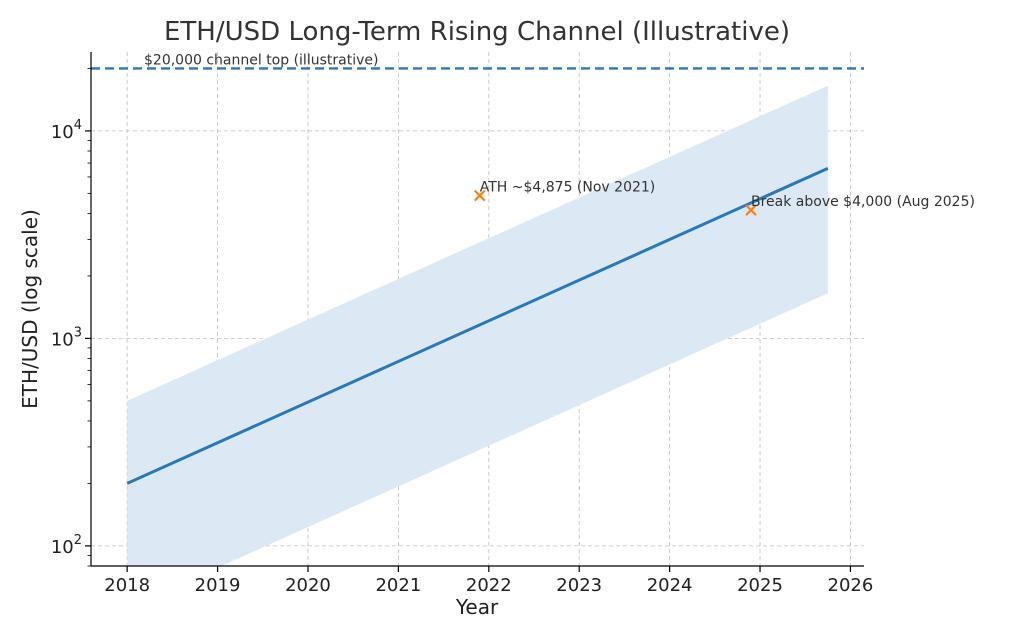 Image resolution: width=1024 pixels, height=640 pixels. What do you see at coordinates (851, 585) in the screenshot?
I see `x-tick-label-2026: 2026` at bounding box center [851, 585].